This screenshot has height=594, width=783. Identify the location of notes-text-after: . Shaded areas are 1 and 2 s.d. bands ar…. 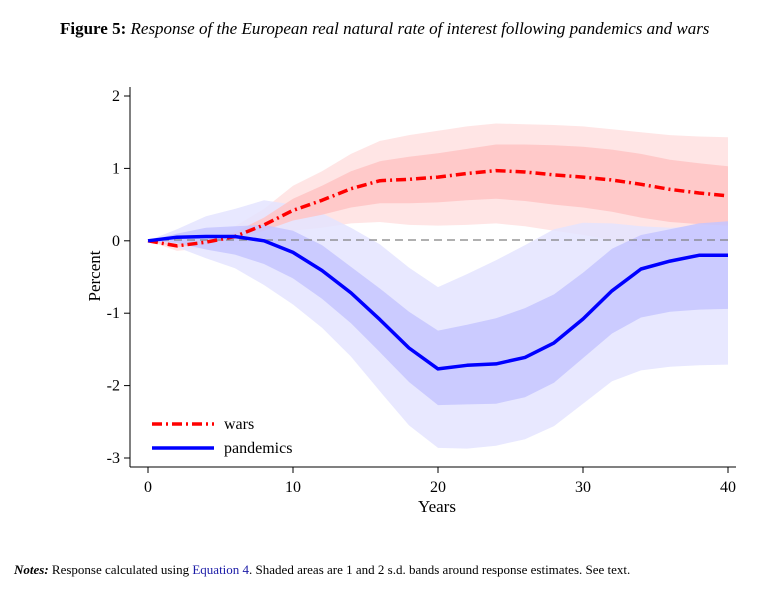
(440, 569).